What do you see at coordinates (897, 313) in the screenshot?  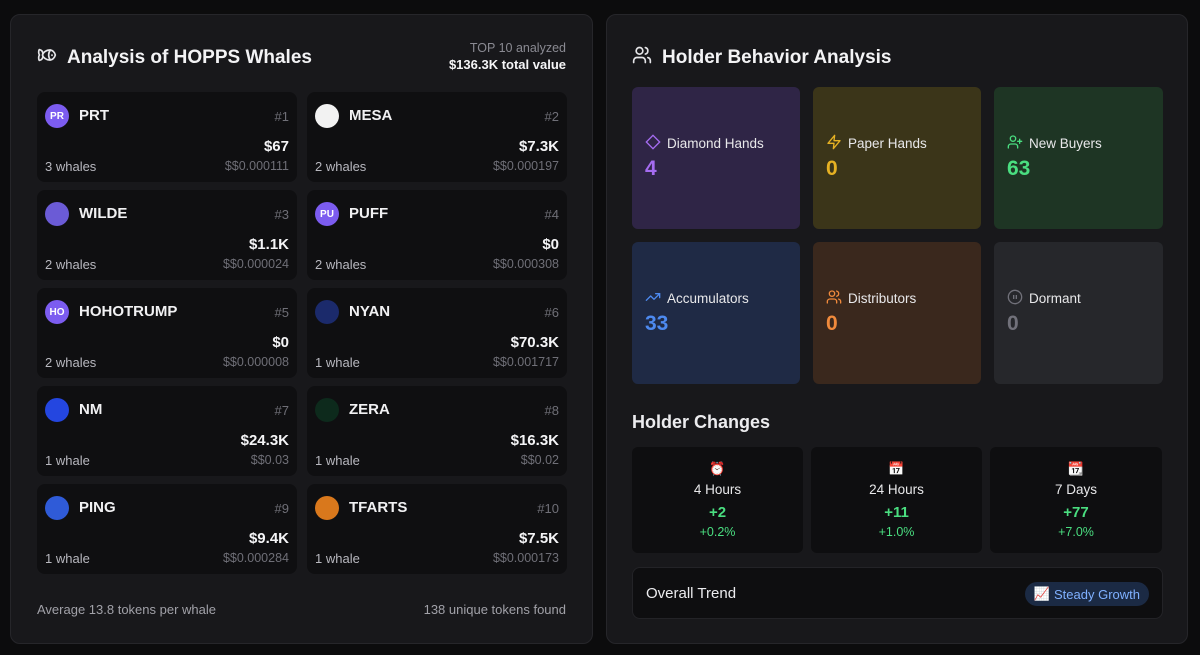 I see `behavior-card: Distributors 0` at bounding box center [897, 313].